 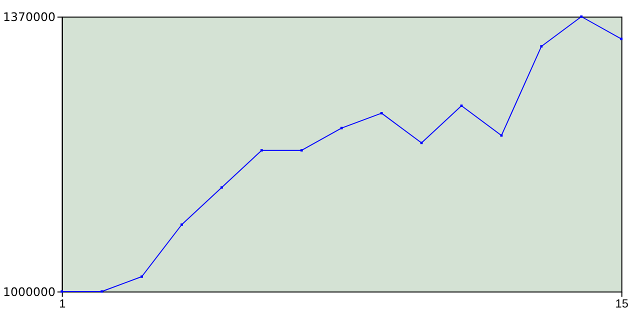 What do you see at coordinates (29, 17) in the screenshot?
I see `y-tick-label: 1370000` at bounding box center [29, 17].